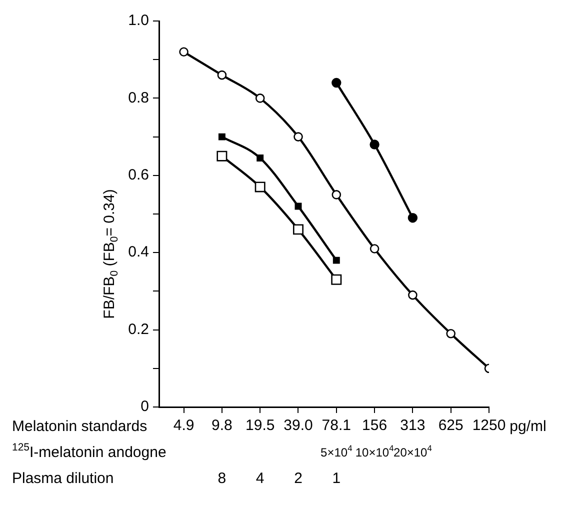 The height and width of the screenshot is (505, 562). What do you see at coordinates (375, 425) in the screenshot?
I see `x-tick-label: 156` at bounding box center [375, 425].